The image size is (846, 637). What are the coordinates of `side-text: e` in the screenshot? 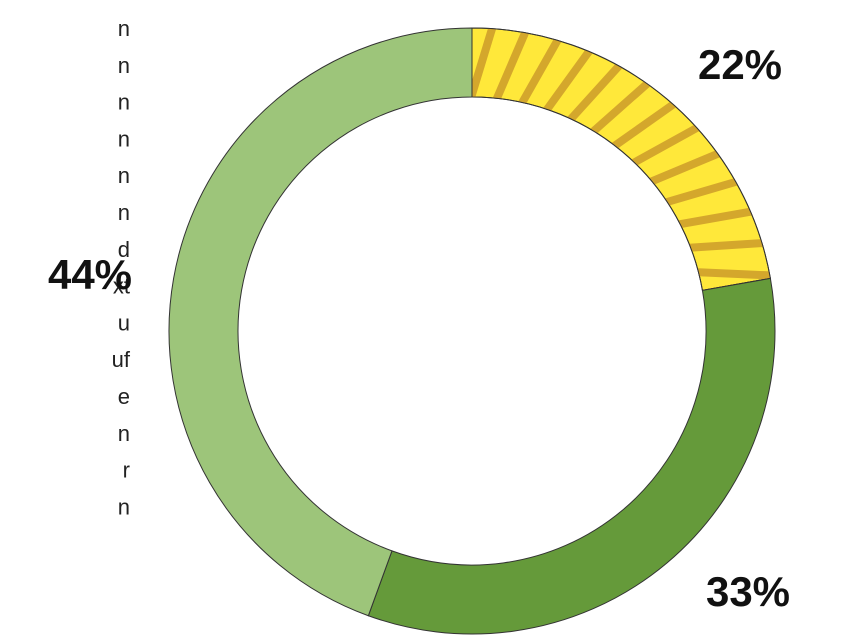 It's located at (124, 396).